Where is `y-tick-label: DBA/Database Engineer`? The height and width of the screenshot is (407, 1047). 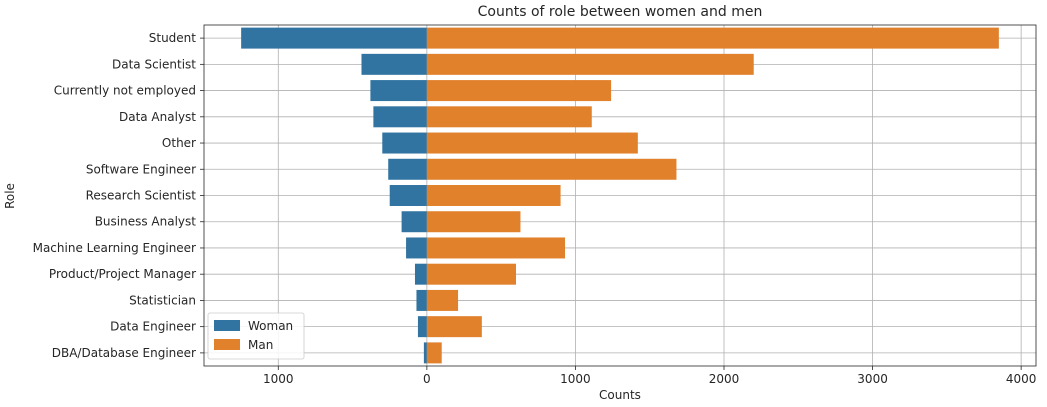
y-tick-label: DBA/Database Engineer is located at coordinates (124, 353).